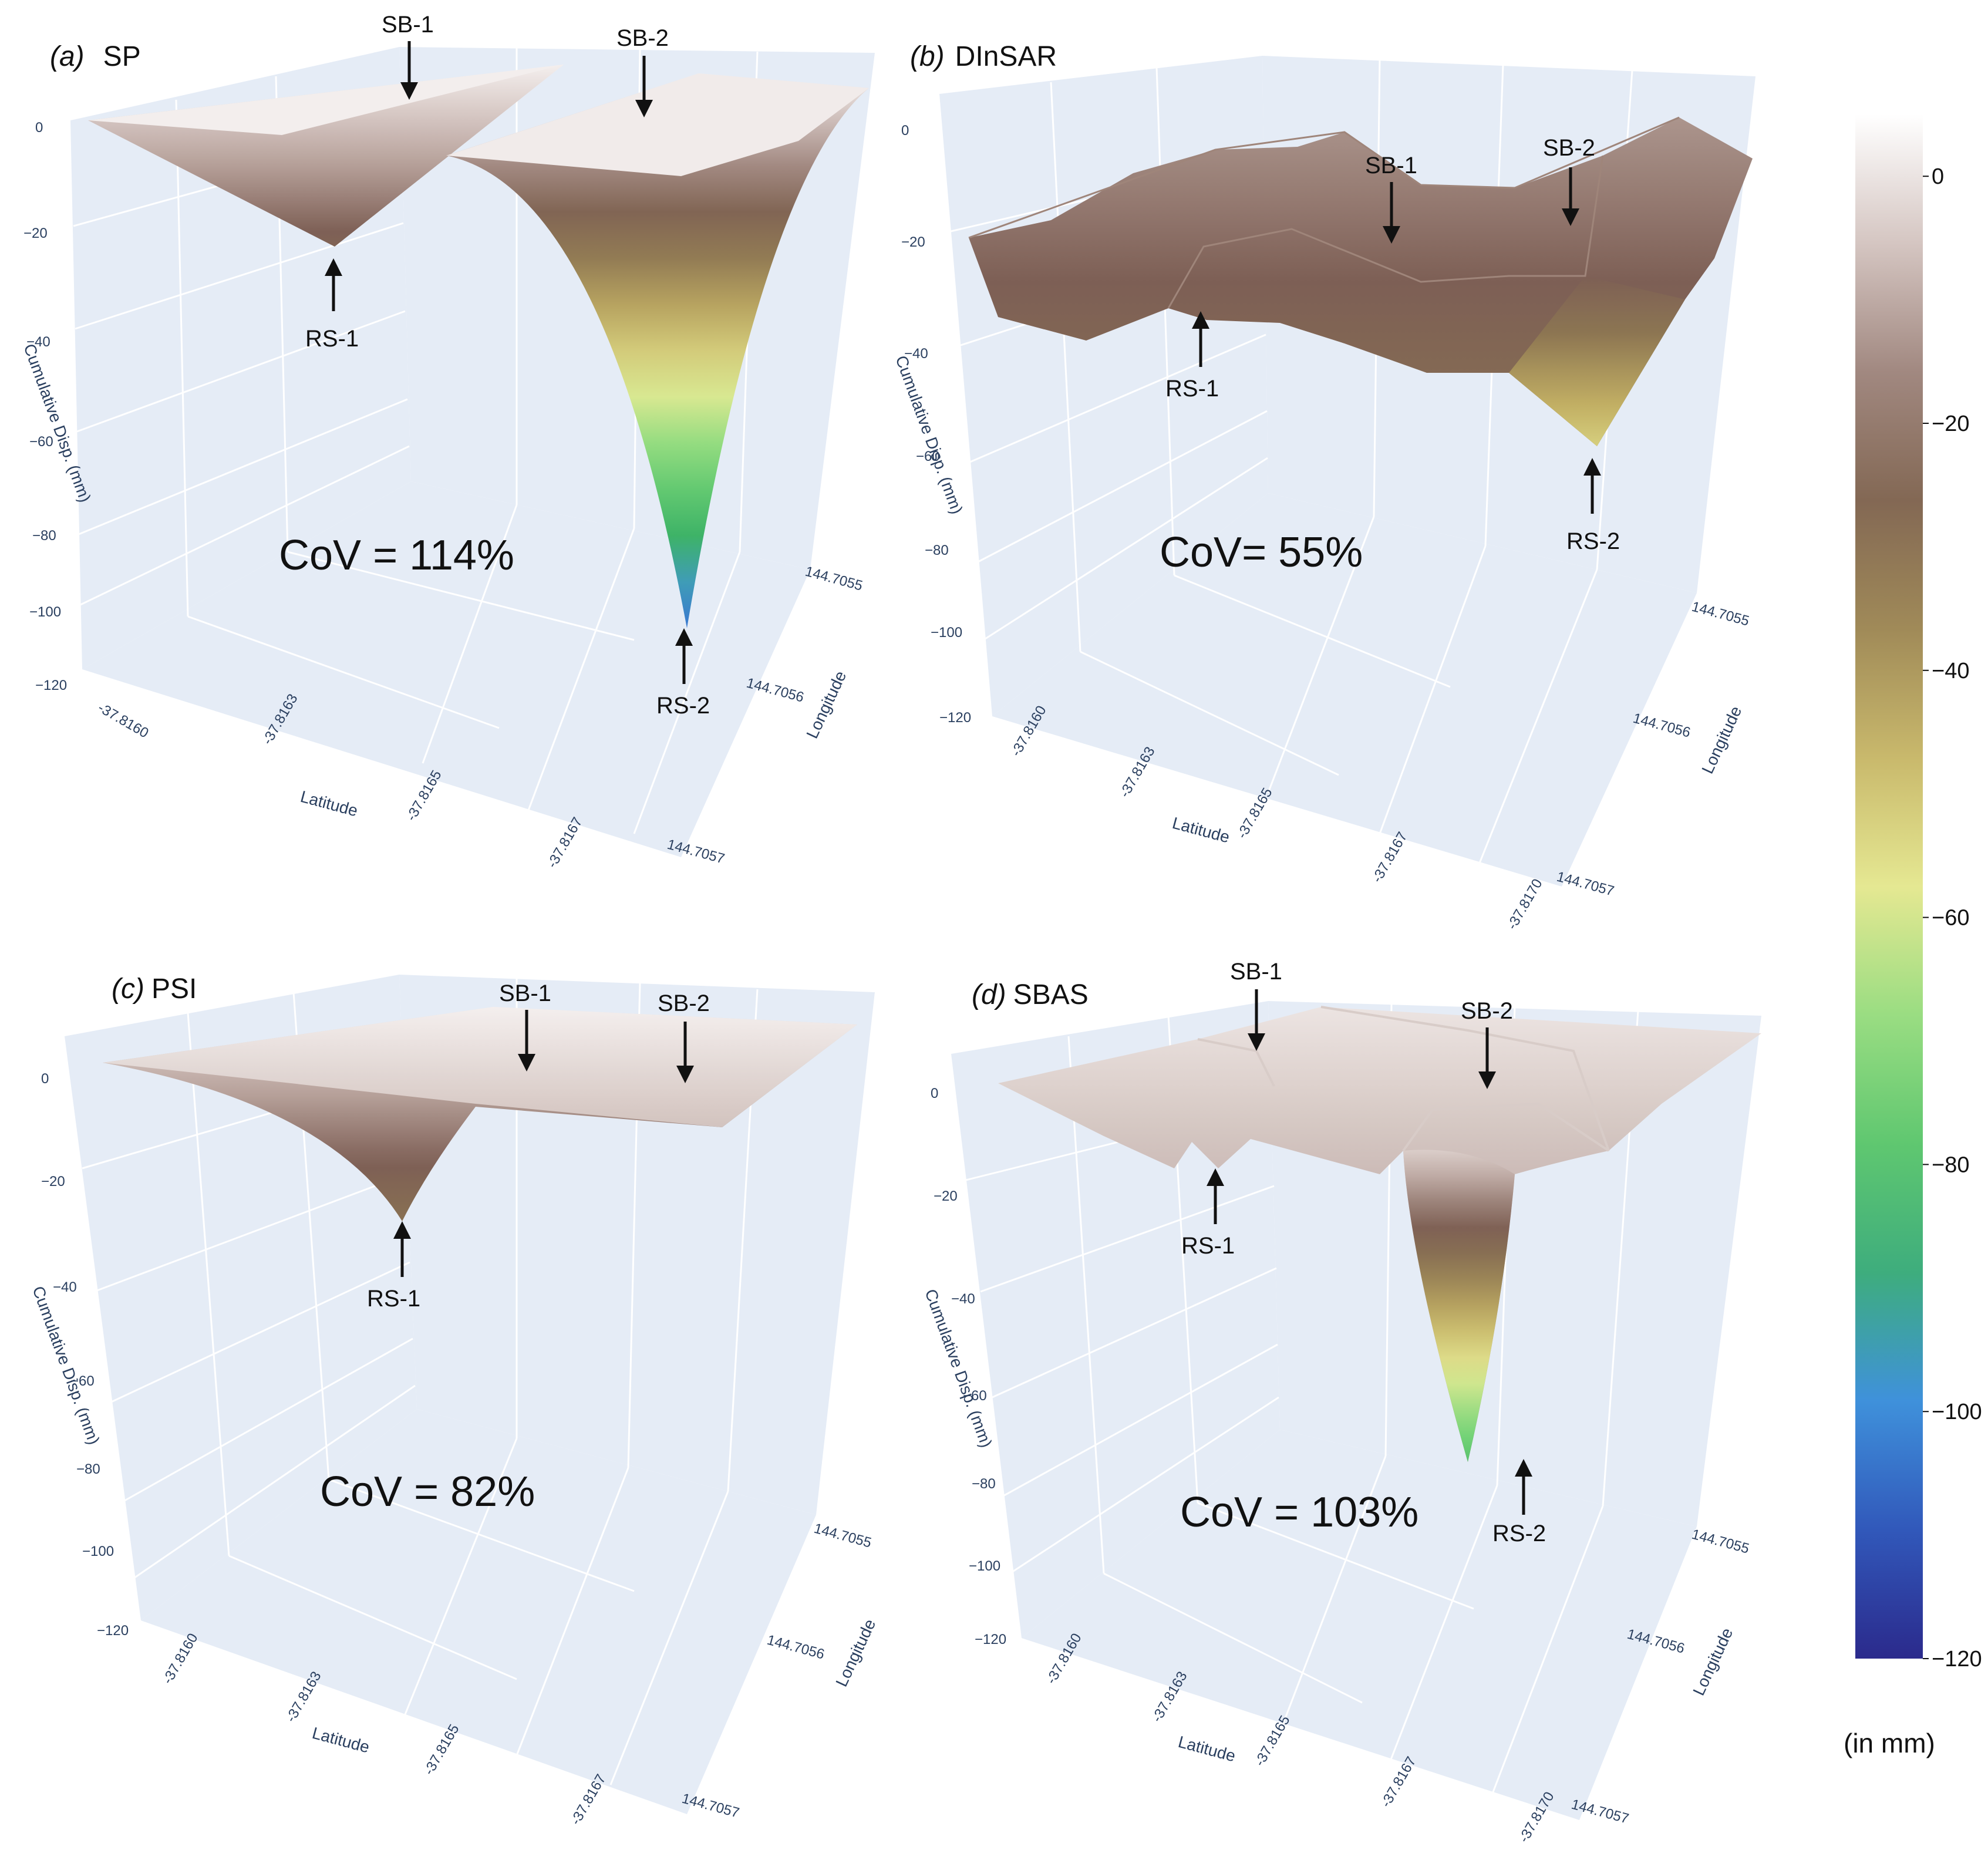  What do you see at coordinates (856, 1653) in the screenshot?
I see `panel-c-y-title: Longitude` at bounding box center [856, 1653].